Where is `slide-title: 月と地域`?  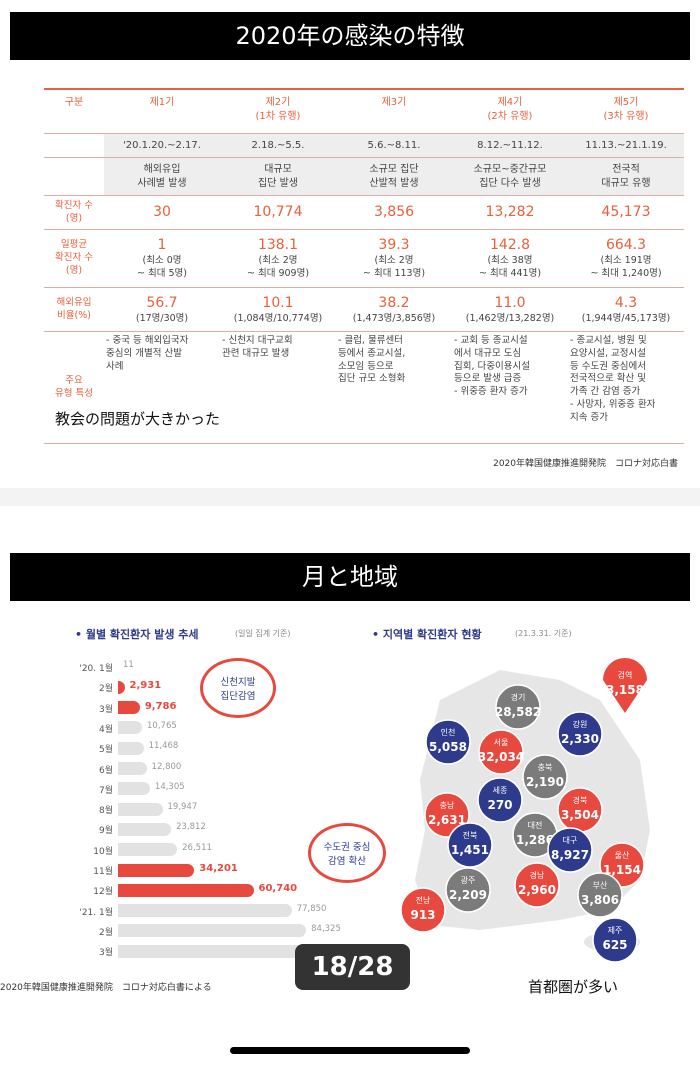 slide-title: 月と地域 is located at coordinates (350, 577).